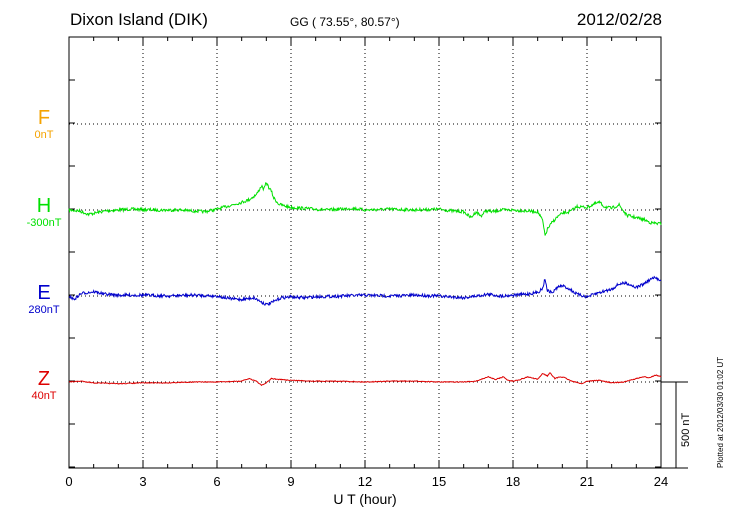 This screenshot has height=520, width=730. Describe the element at coordinates (365, 209) in the screenshot. I see `series-line-h` at that location.